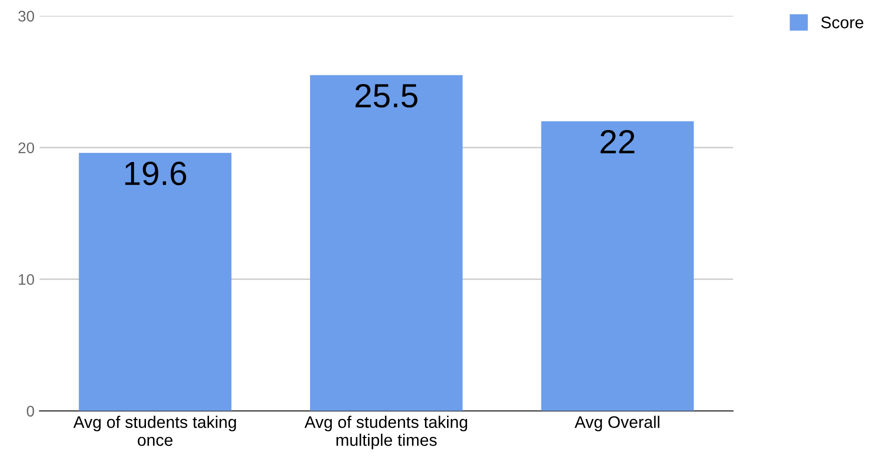  I want to click on y-tick-label: 10, so click(26, 279).